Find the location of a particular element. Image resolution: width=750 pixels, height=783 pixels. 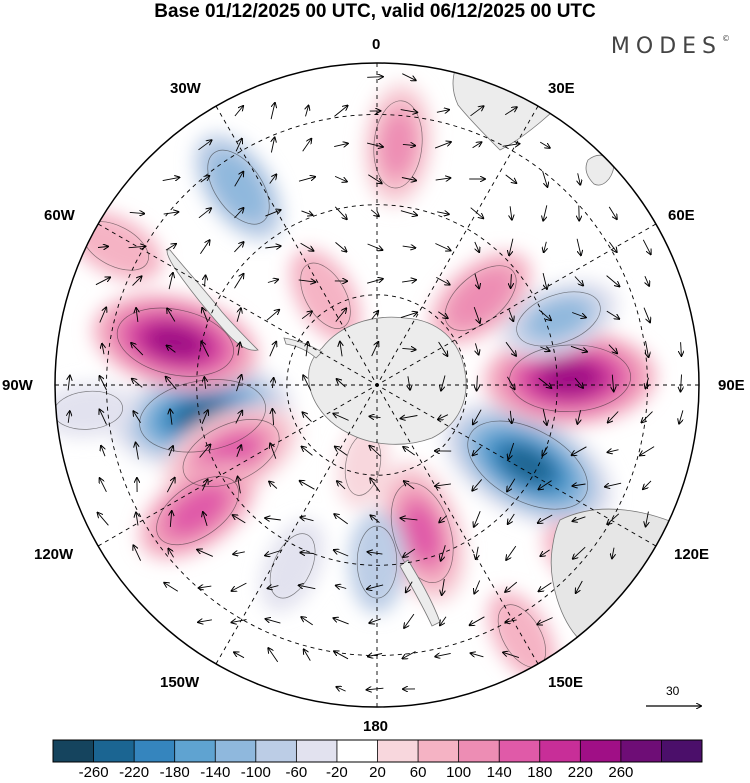

colorbar-label: 60 is located at coordinates (418, 772).